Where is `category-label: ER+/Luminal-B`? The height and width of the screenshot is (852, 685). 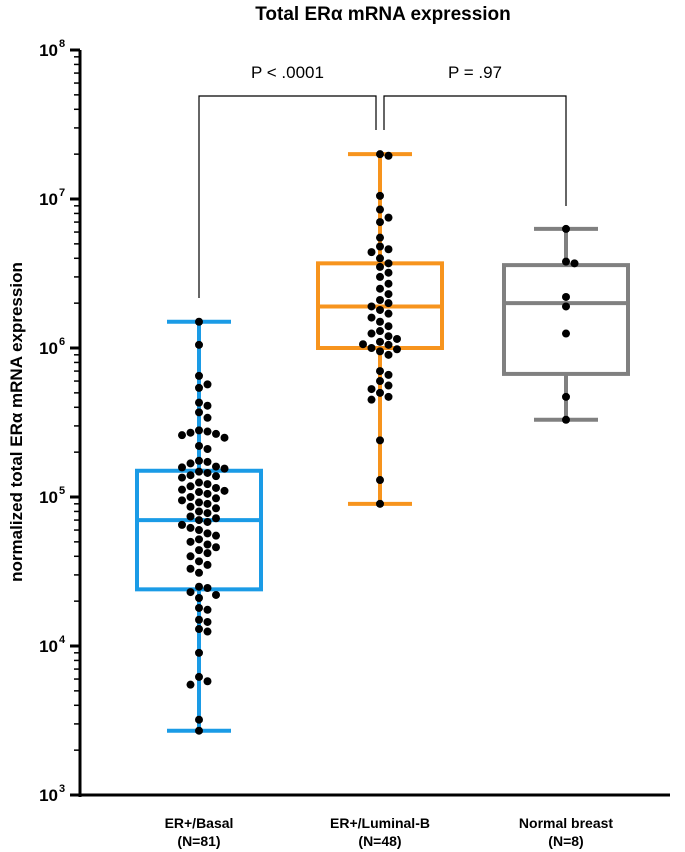 category-label: ER+/Luminal-B is located at coordinates (380, 823).